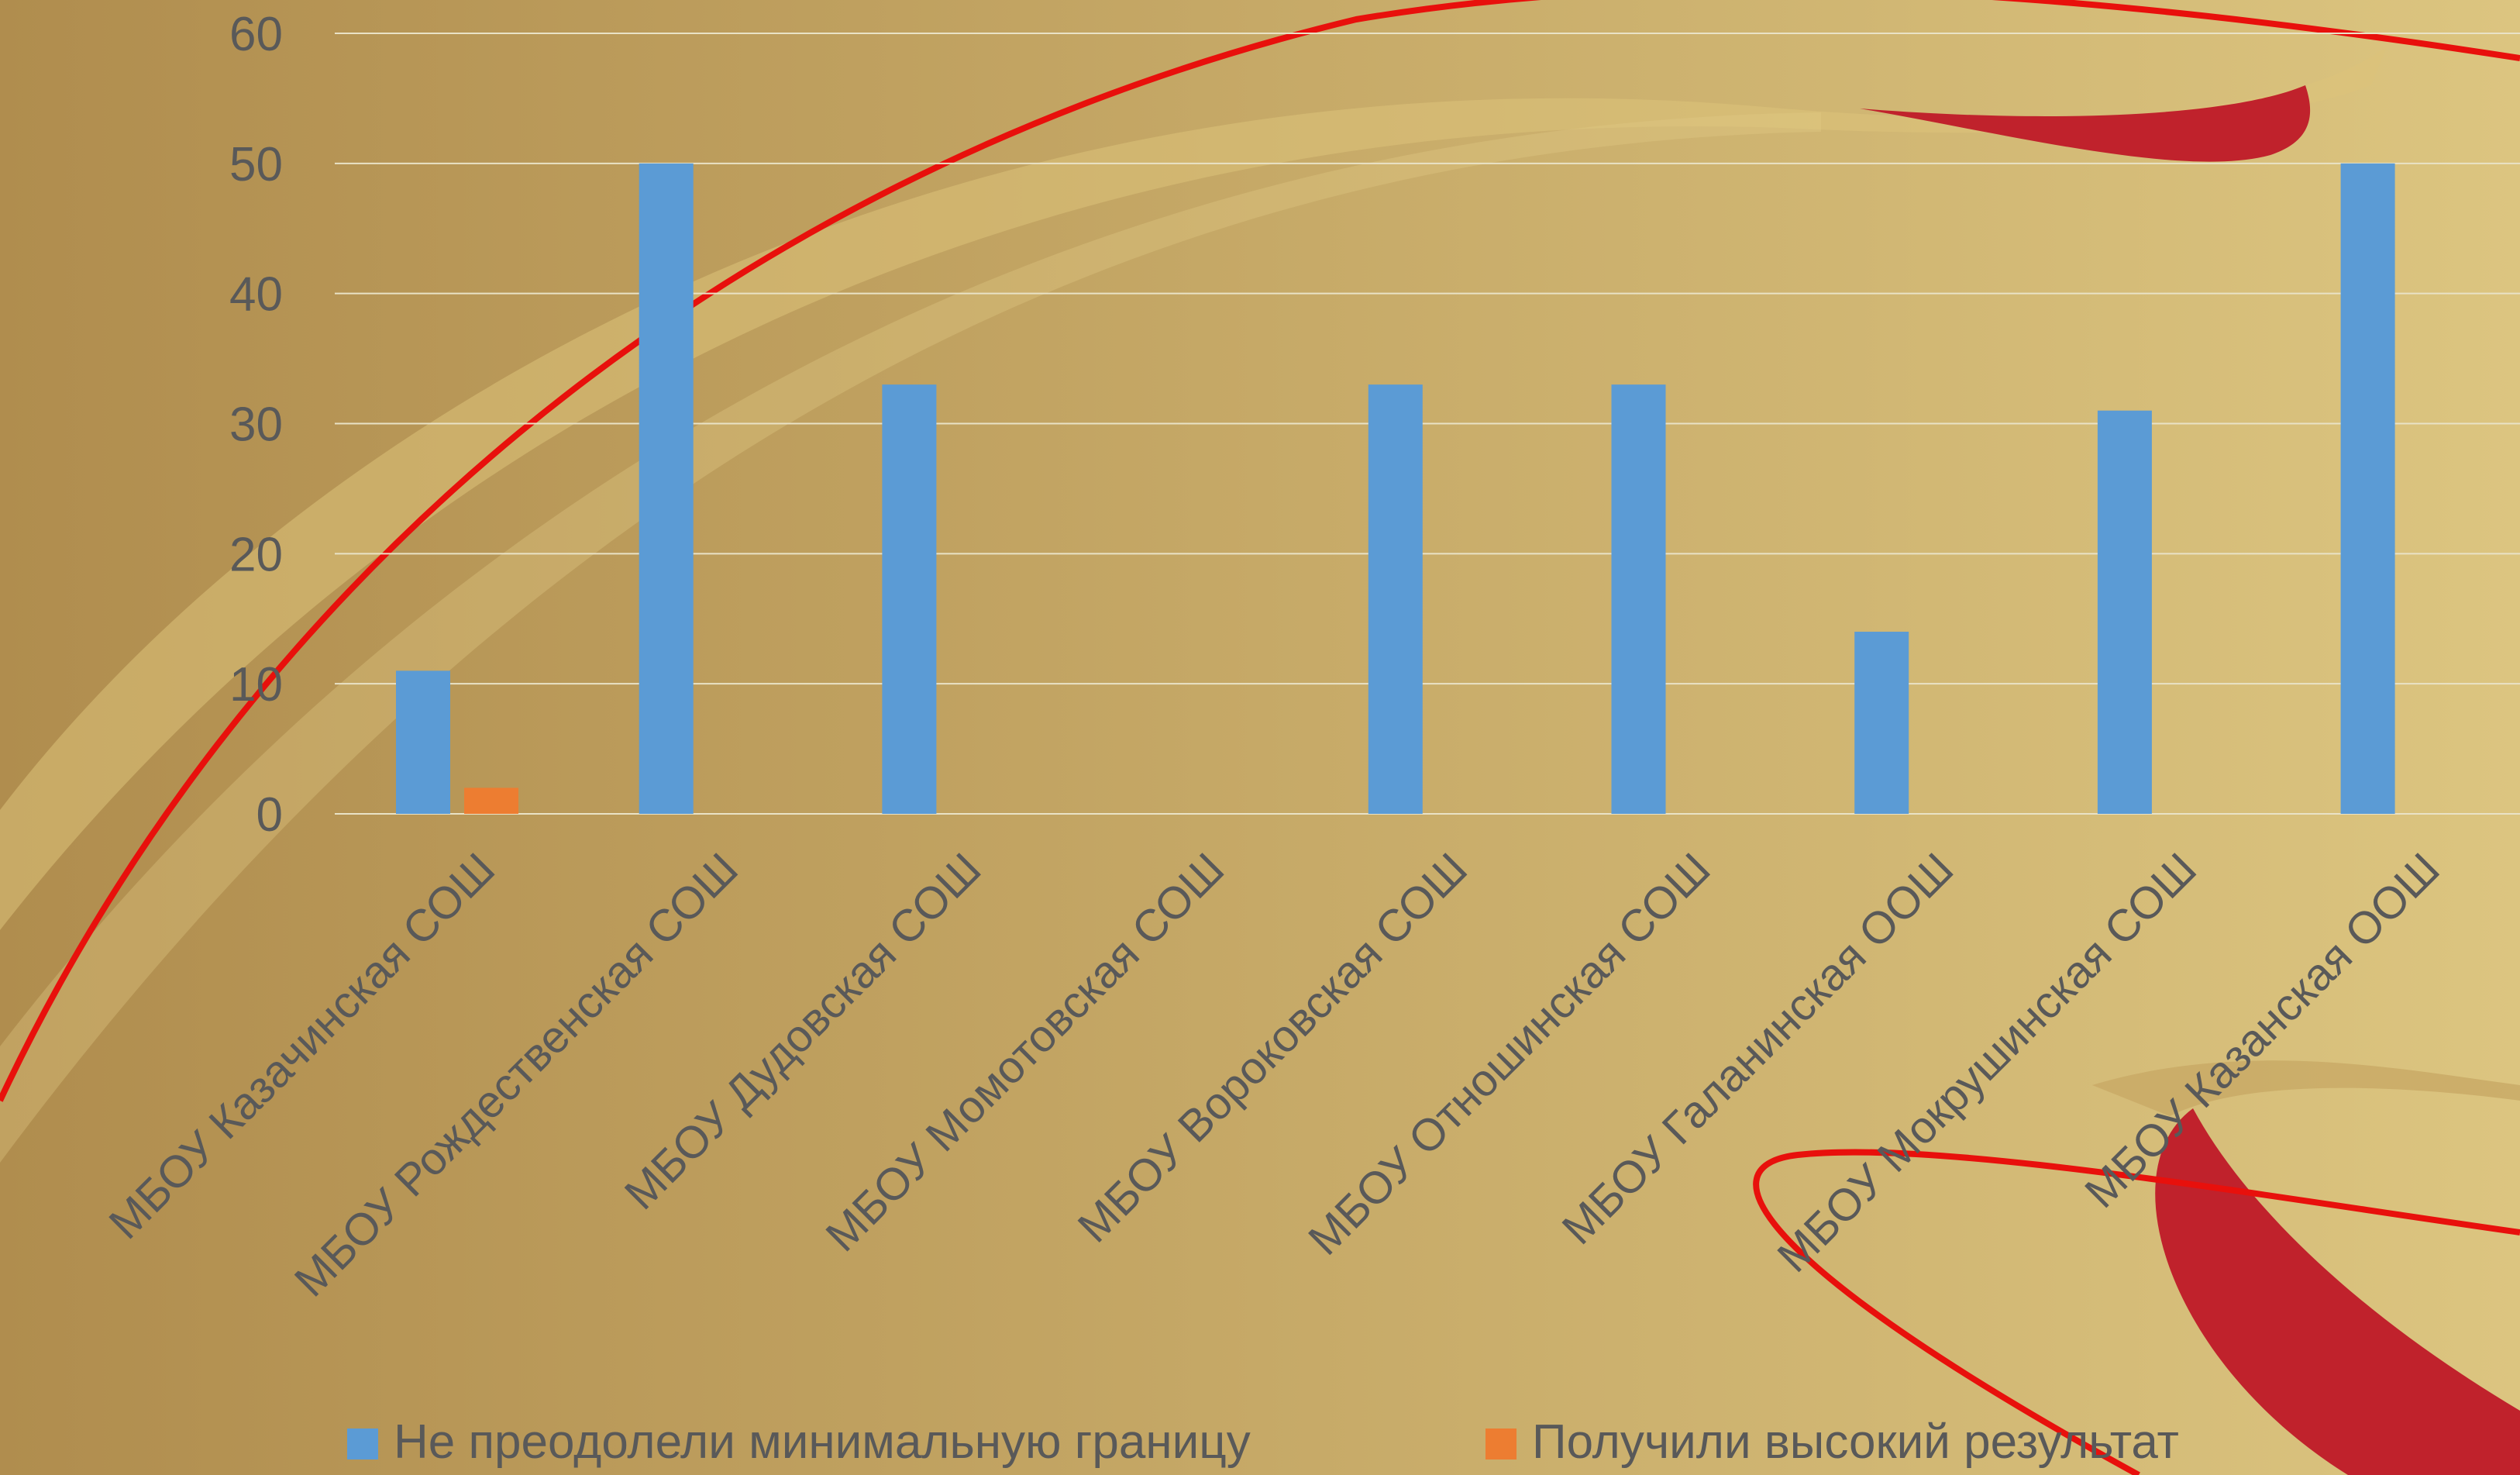 The width and height of the screenshot is (2520, 1475). What do you see at coordinates (491, 801) in the screenshot?
I see `bar-high-result` at bounding box center [491, 801].